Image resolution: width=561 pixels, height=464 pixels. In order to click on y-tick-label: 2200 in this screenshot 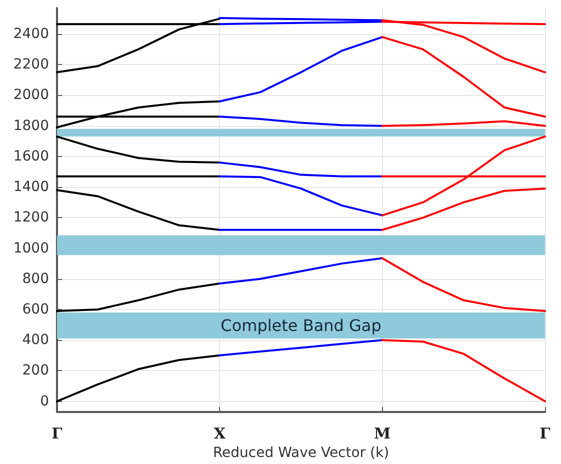, I will do `click(31, 64)`.